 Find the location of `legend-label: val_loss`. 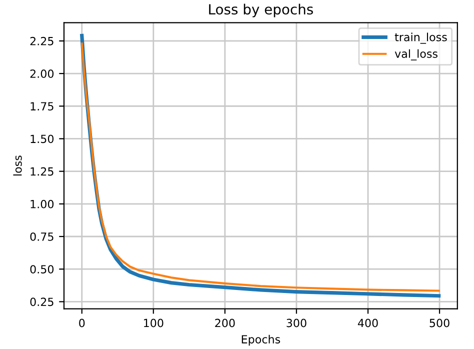

legend-label: val_loss is located at coordinates (416, 54).